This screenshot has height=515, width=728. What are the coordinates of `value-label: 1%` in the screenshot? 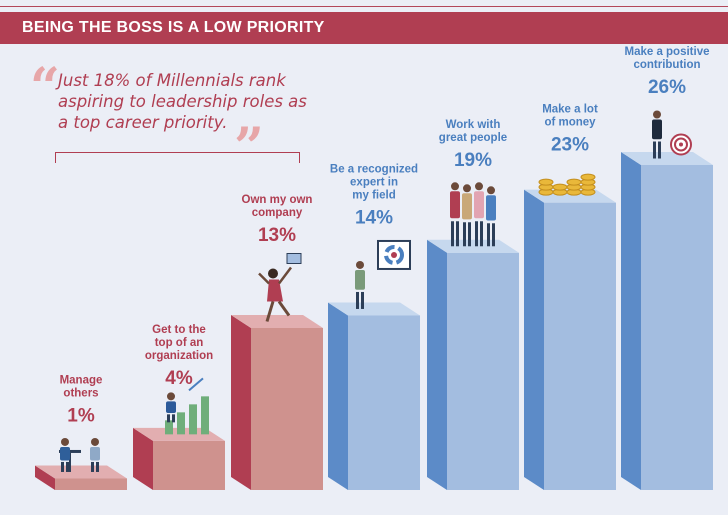 It's located at (81, 415).